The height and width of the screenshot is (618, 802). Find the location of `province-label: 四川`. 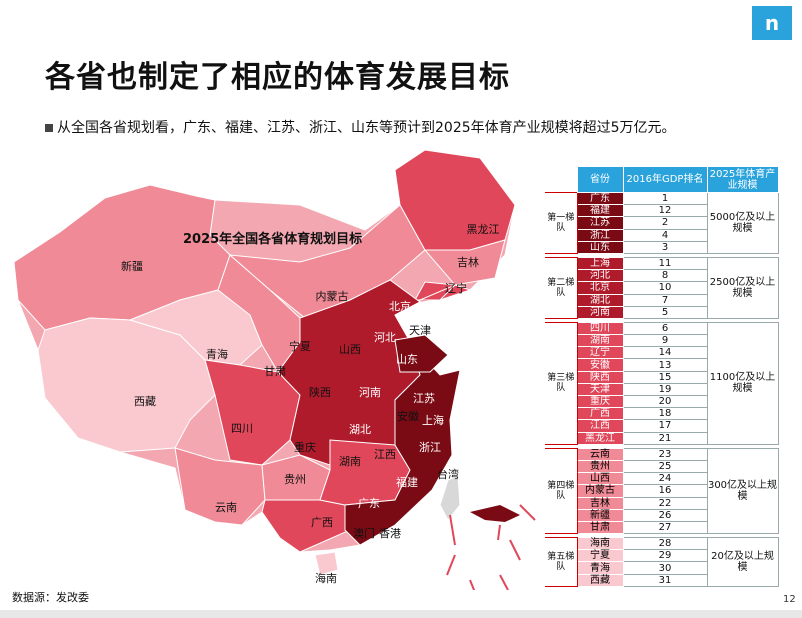

province-label: 四川 is located at coordinates (242, 428).